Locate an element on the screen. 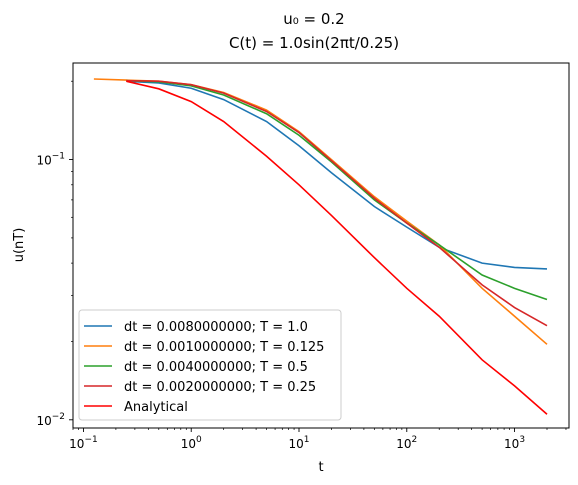  y-axis-label: u(nT) is located at coordinates (19, 245).